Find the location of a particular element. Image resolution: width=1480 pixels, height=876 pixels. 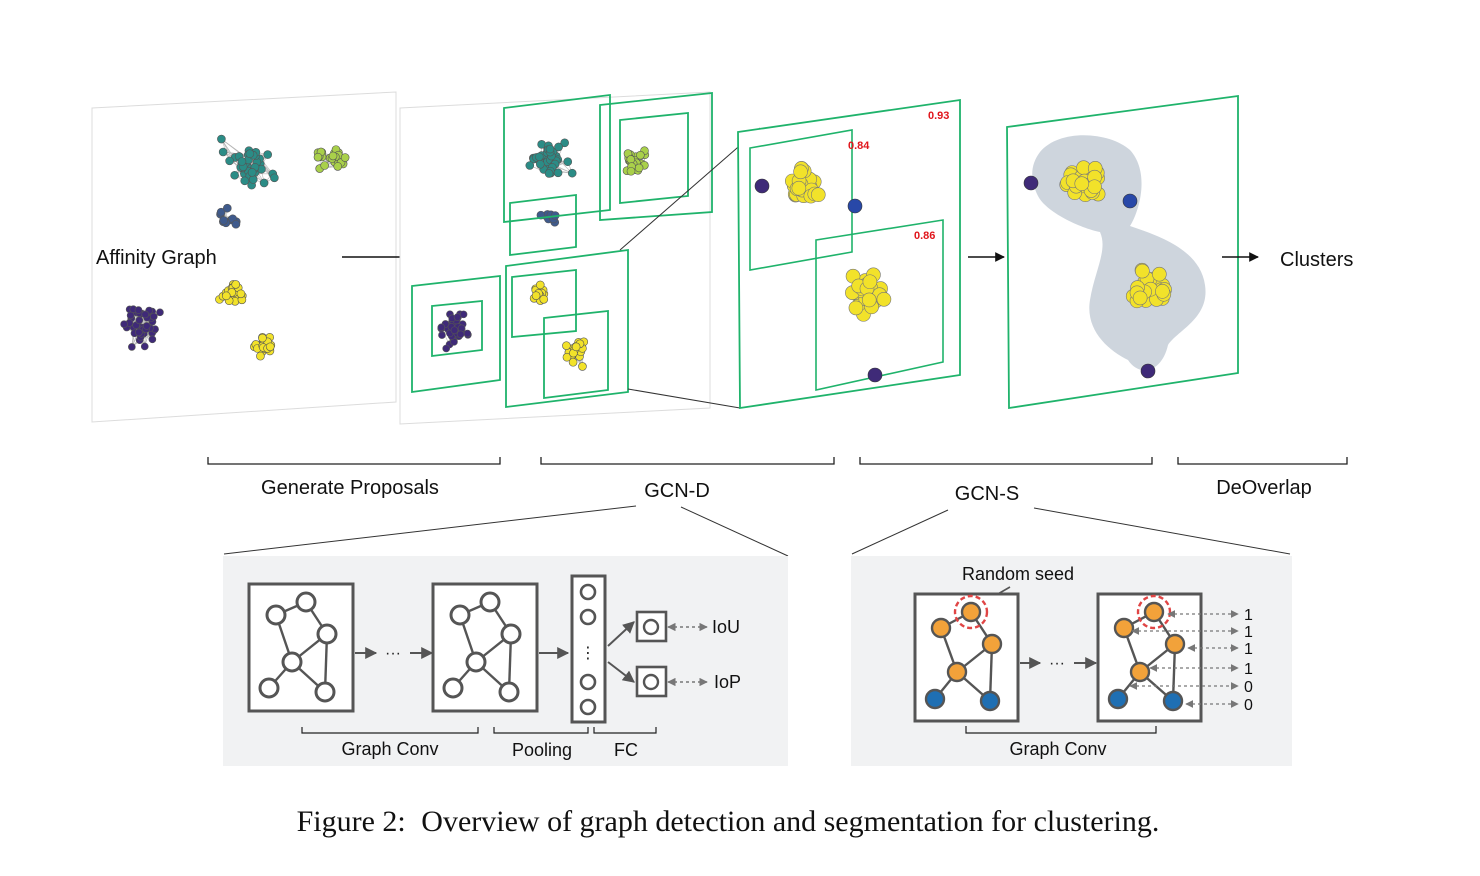

gcn-s-panel is located at coordinates (1122, 252).